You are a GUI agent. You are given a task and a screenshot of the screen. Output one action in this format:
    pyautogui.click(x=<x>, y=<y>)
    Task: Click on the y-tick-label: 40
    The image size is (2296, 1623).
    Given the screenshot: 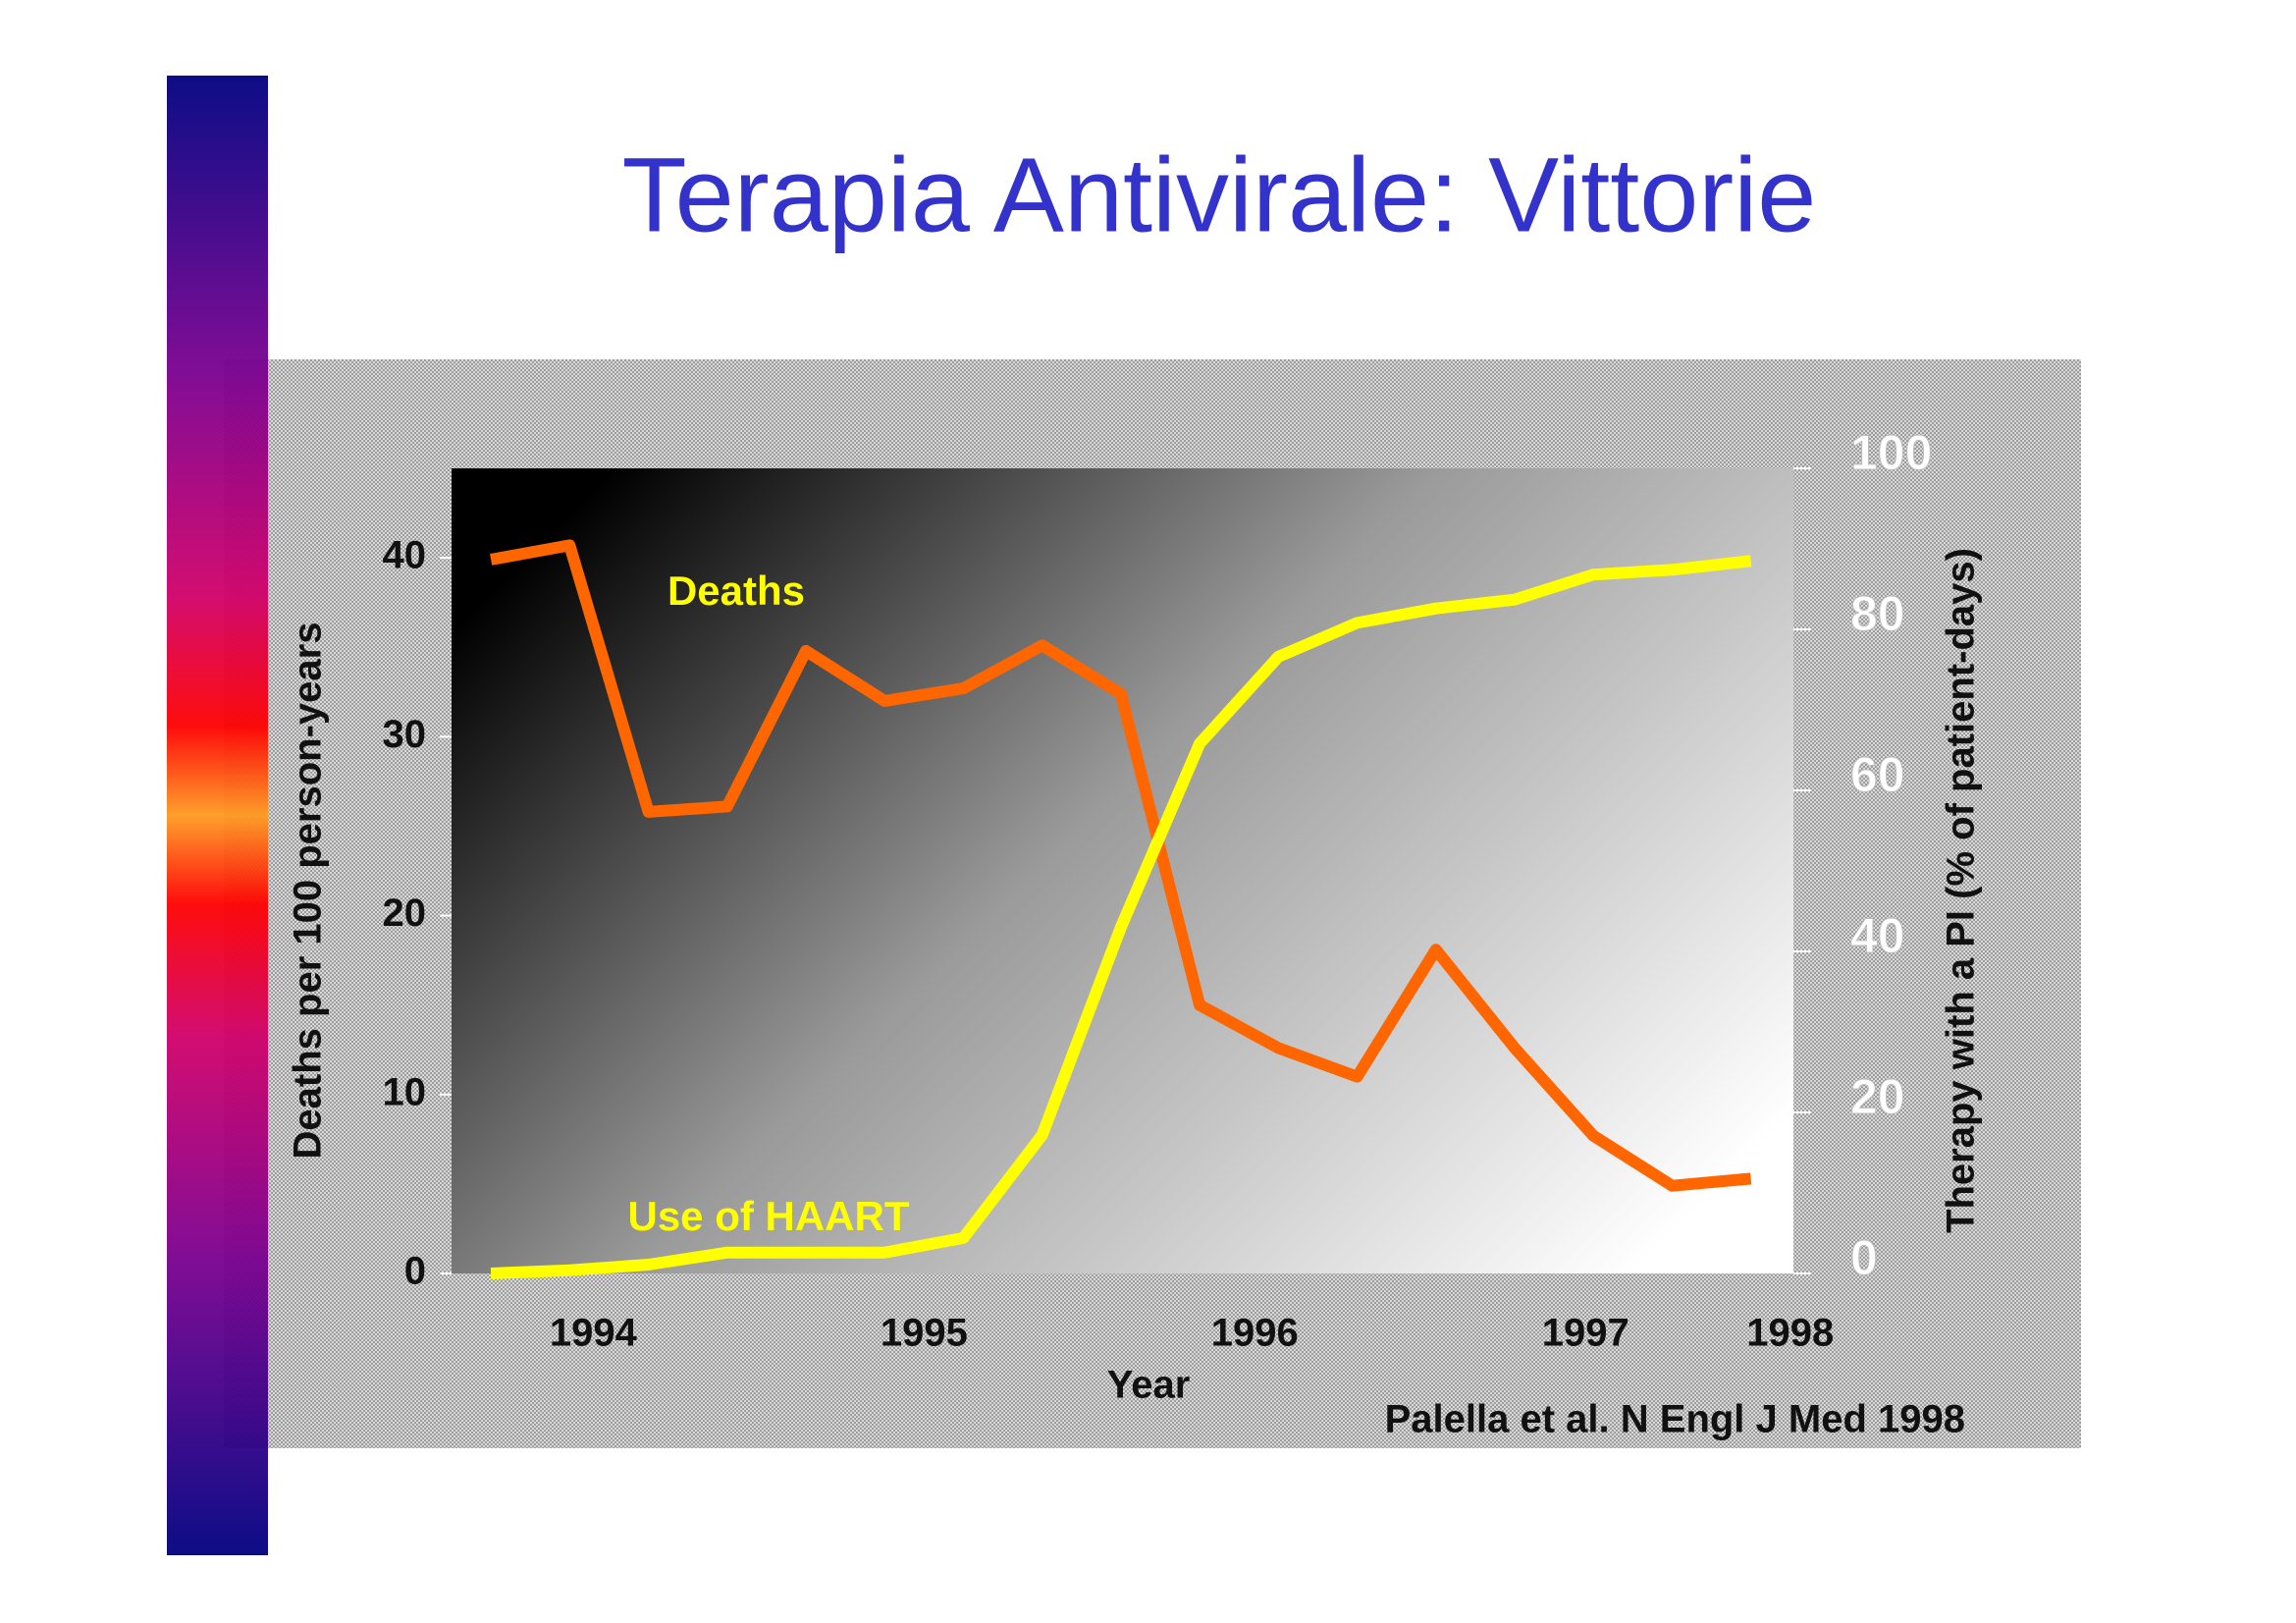 What is the action you would take?
    pyautogui.click(x=405, y=556)
    